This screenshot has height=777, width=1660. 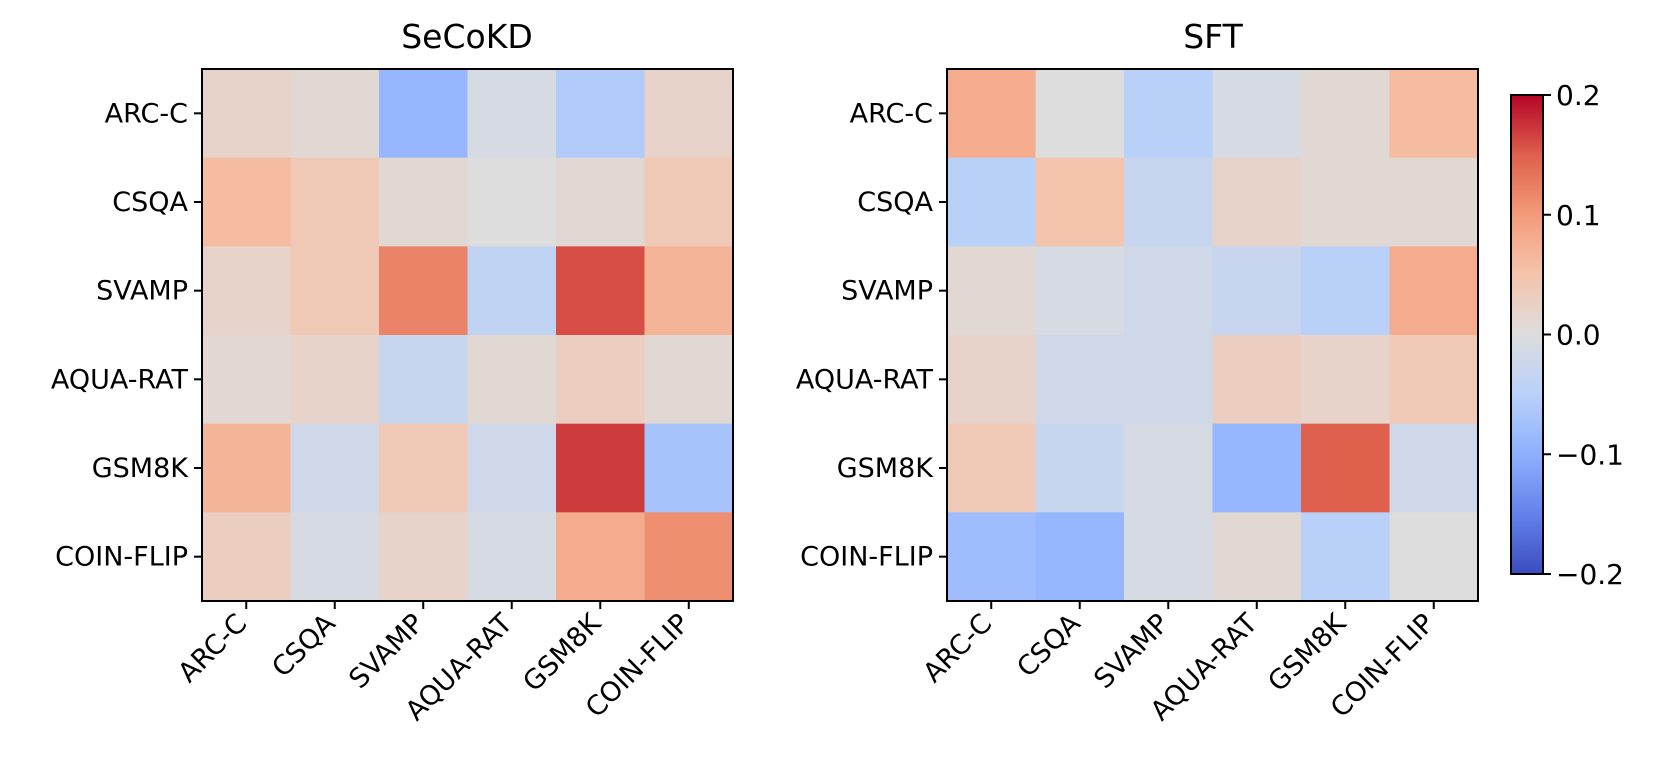 I want to click on panel-title: SFT, so click(x=1213, y=36).